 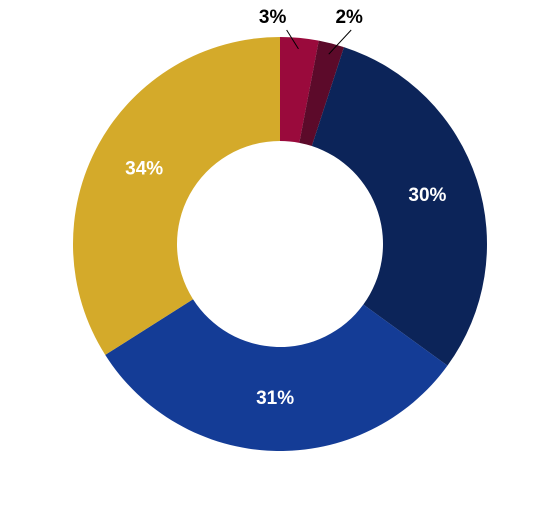 What do you see at coordinates (275, 398) in the screenshot?
I see `value-label: 31%` at bounding box center [275, 398].